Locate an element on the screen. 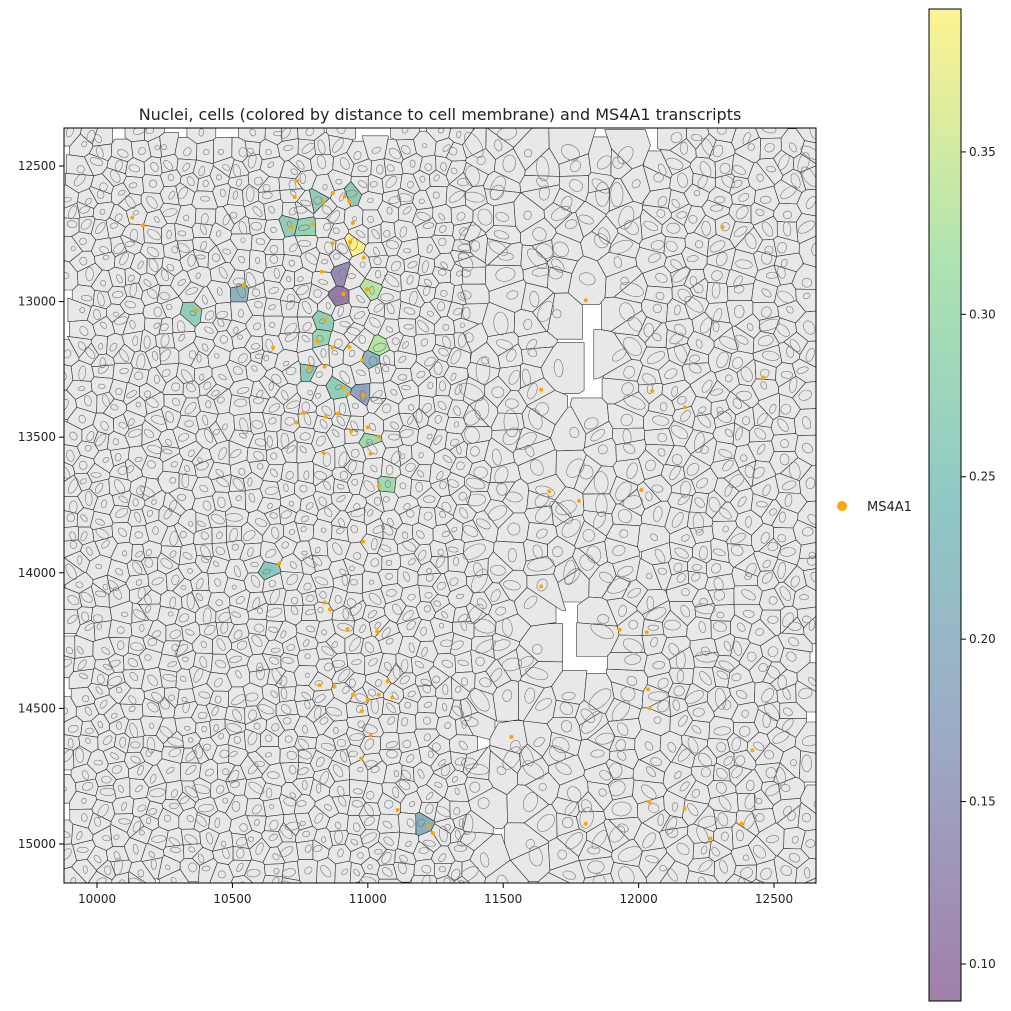  x-tick-label: 11000 is located at coordinates (368, 899).